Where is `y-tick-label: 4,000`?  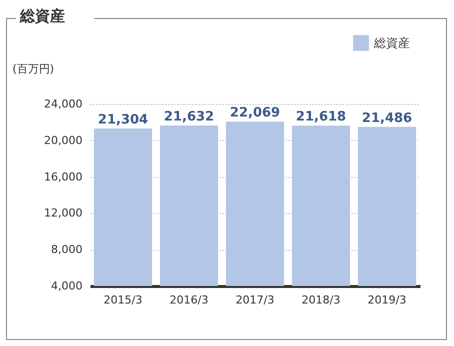
y-tick-label: 4,000 is located at coordinates (66, 286).